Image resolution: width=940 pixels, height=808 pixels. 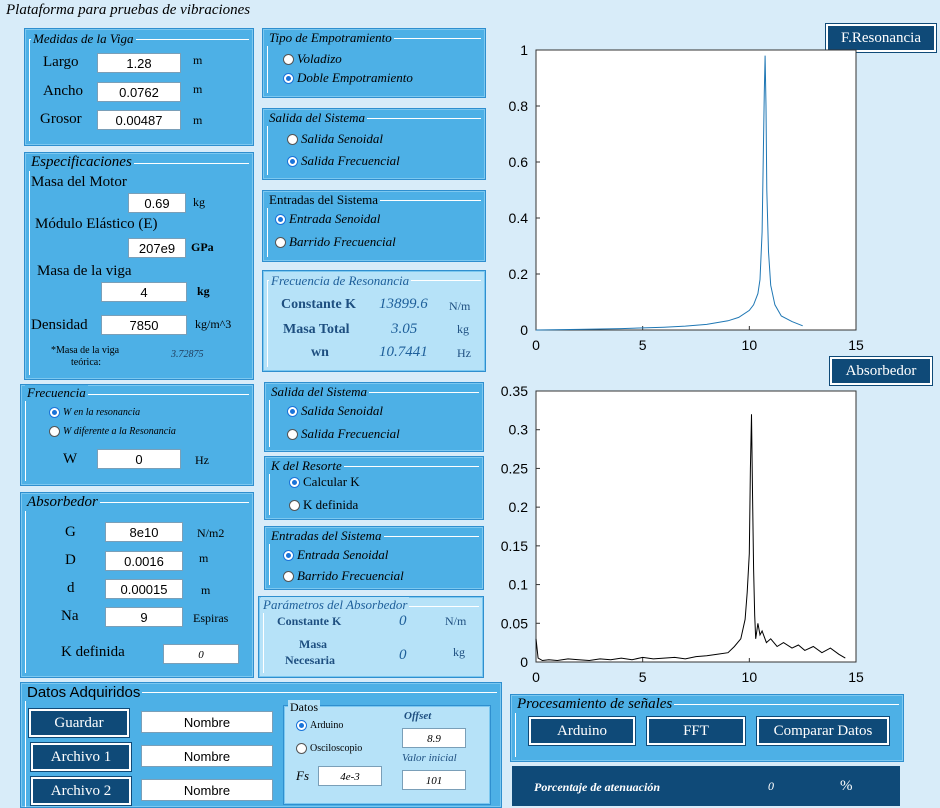 What do you see at coordinates (696, 731) in the screenshot?
I see `fft-button: FFT` at bounding box center [696, 731].